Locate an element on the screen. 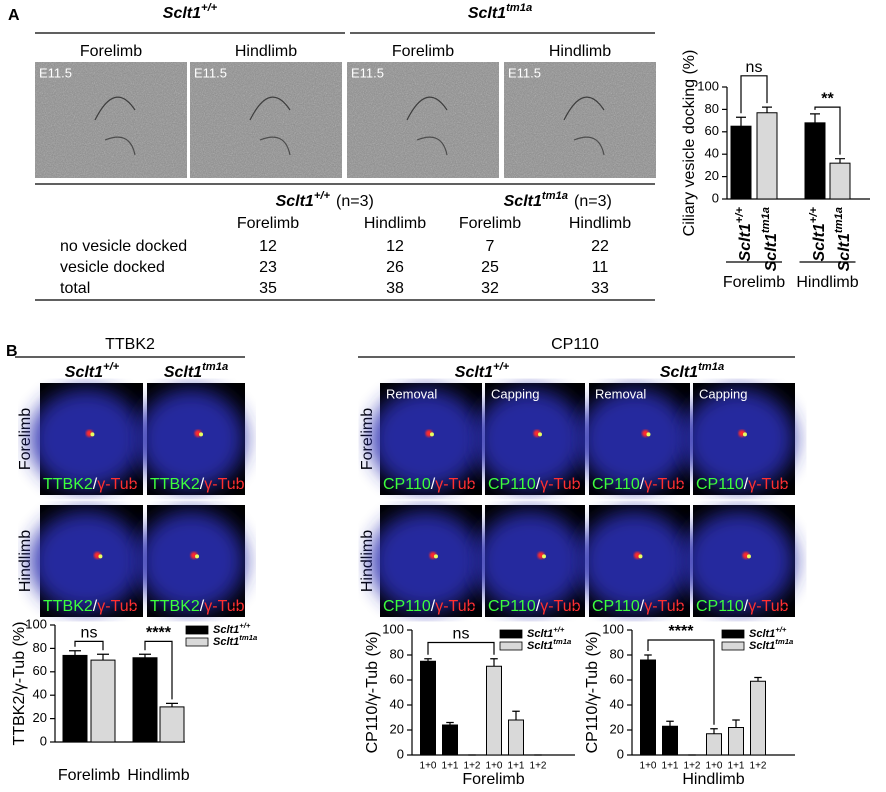 The height and width of the screenshot is (792, 886). x-tick-label: 1+1 is located at coordinates (516, 766).